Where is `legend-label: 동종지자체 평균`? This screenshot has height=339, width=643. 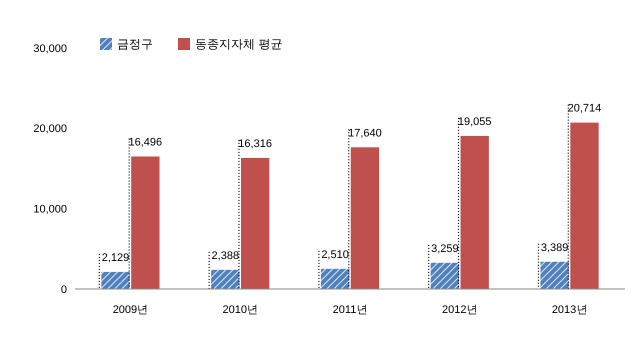 legend-label: 동종지자체 평균 is located at coordinates (238, 44).